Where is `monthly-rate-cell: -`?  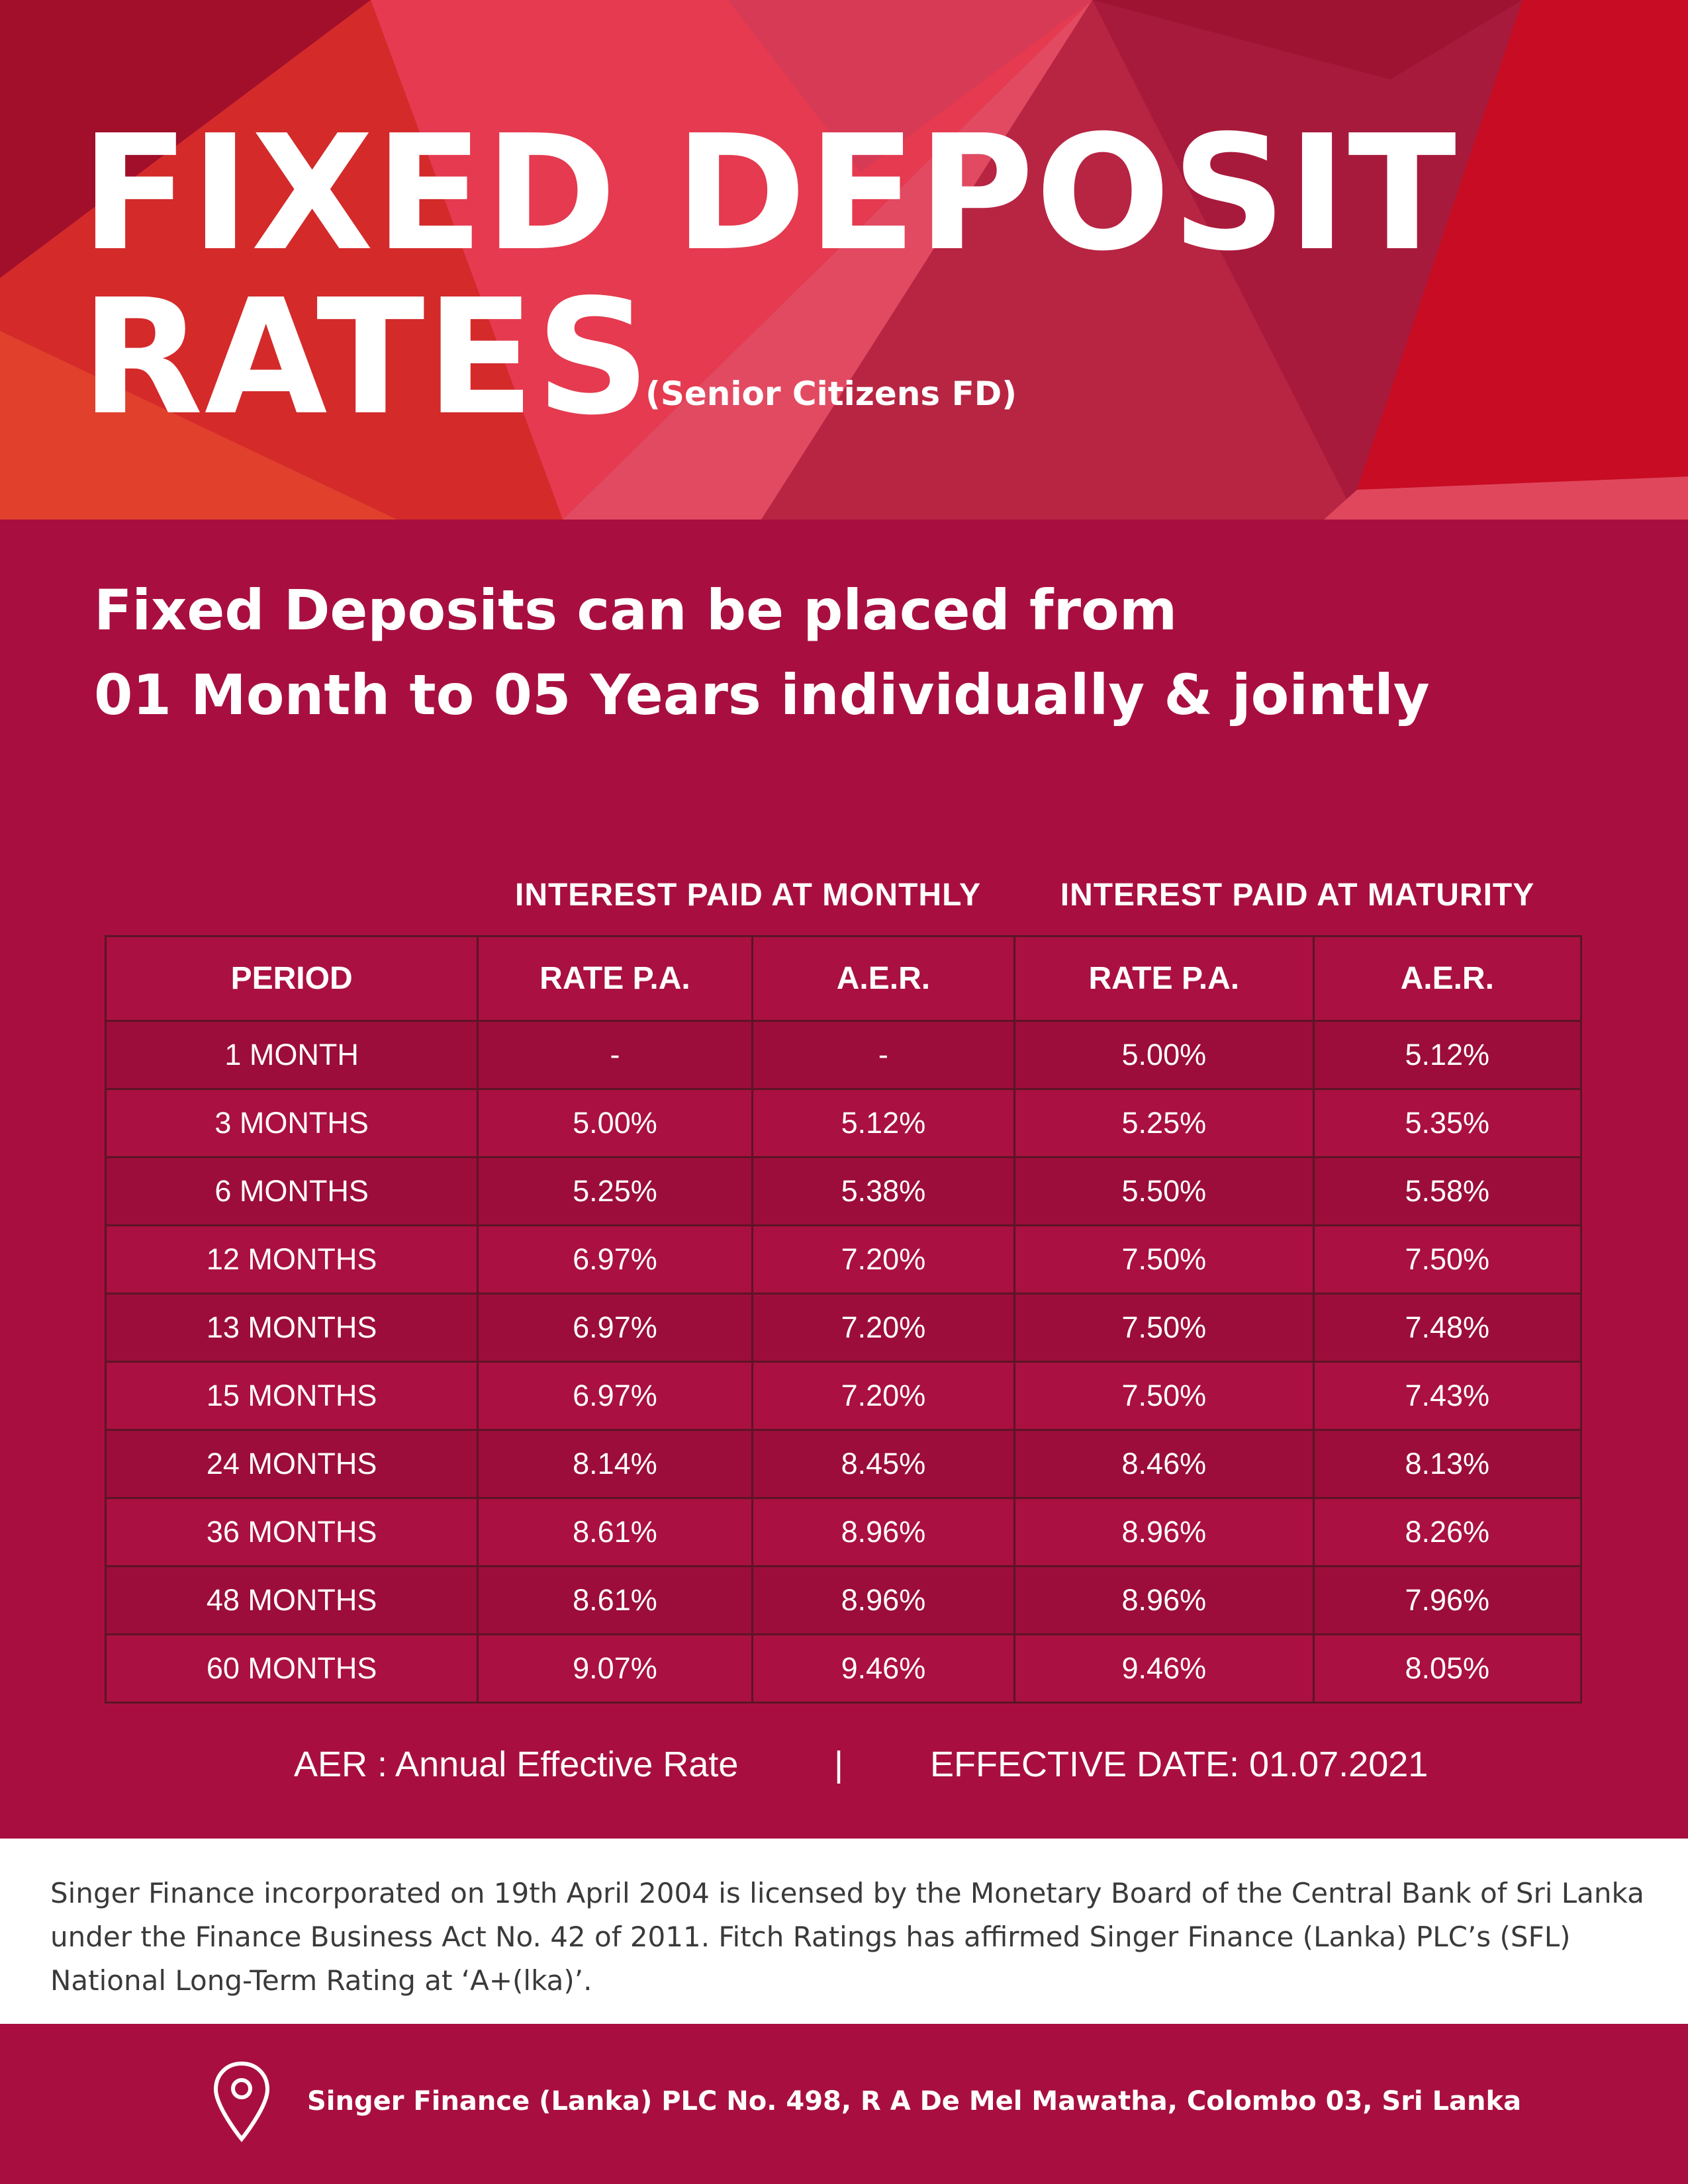 monthly-rate-cell: - is located at coordinates (615, 1055).